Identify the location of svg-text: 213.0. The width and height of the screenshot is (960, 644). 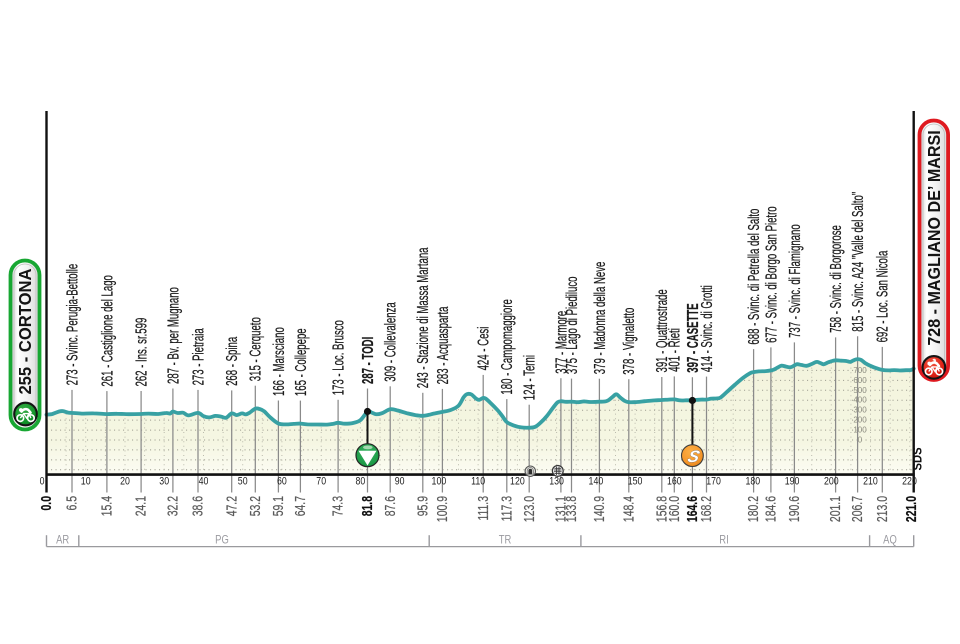
(882, 509).